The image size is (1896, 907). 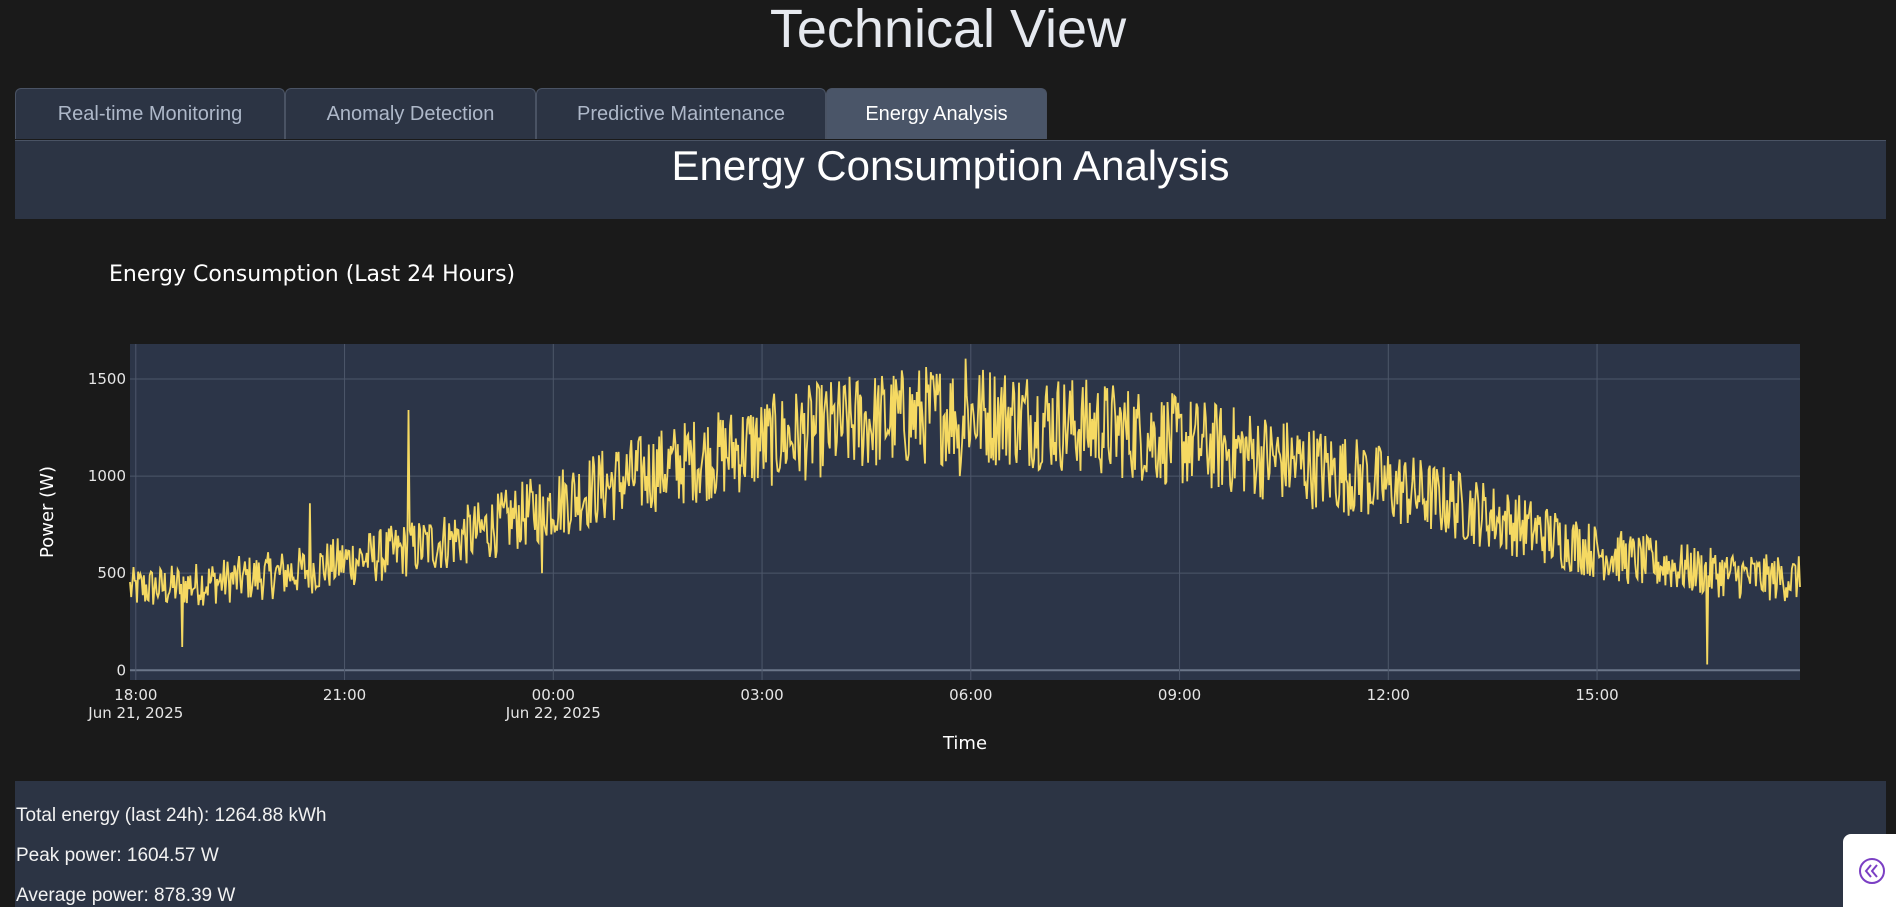 I want to click on stat-total-energy: Total energy (last 24h): 1264.88 kWh, so click(x=171, y=815).